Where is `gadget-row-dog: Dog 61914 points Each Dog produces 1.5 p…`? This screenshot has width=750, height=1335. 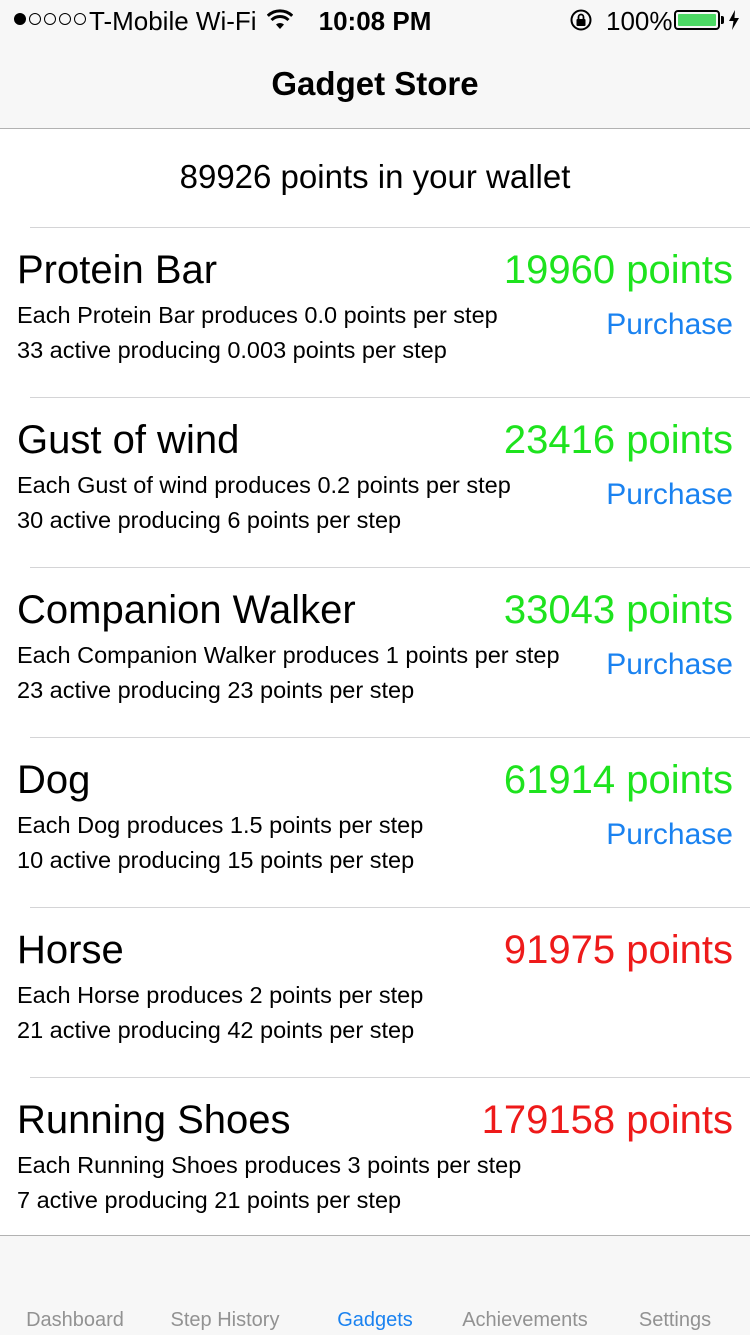
gadget-row-dog: Dog 61914 points Each Dog produces 1.5 p… is located at coordinates (375, 823).